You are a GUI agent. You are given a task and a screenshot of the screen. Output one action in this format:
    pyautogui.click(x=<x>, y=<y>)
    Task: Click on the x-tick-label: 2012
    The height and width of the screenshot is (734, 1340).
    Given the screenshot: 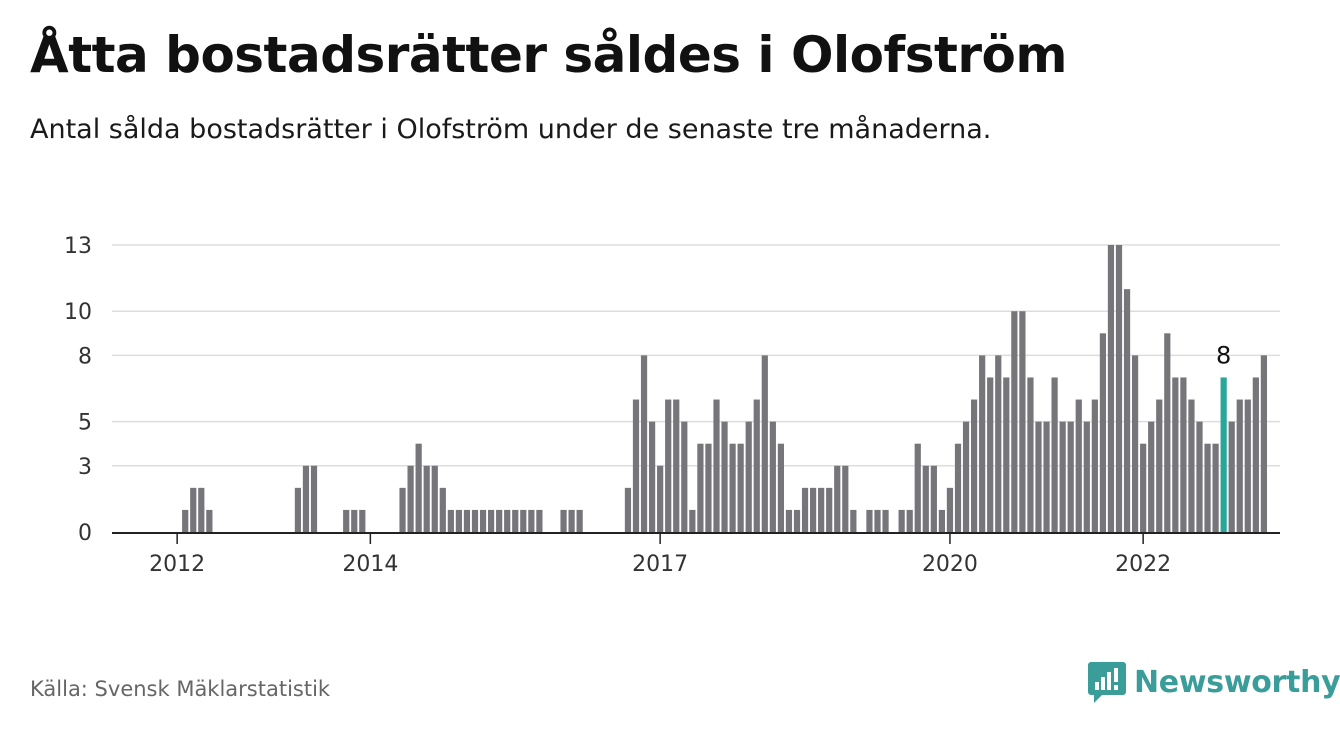 What is the action you would take?
    pyautogui.click(x=177, y=564)
    